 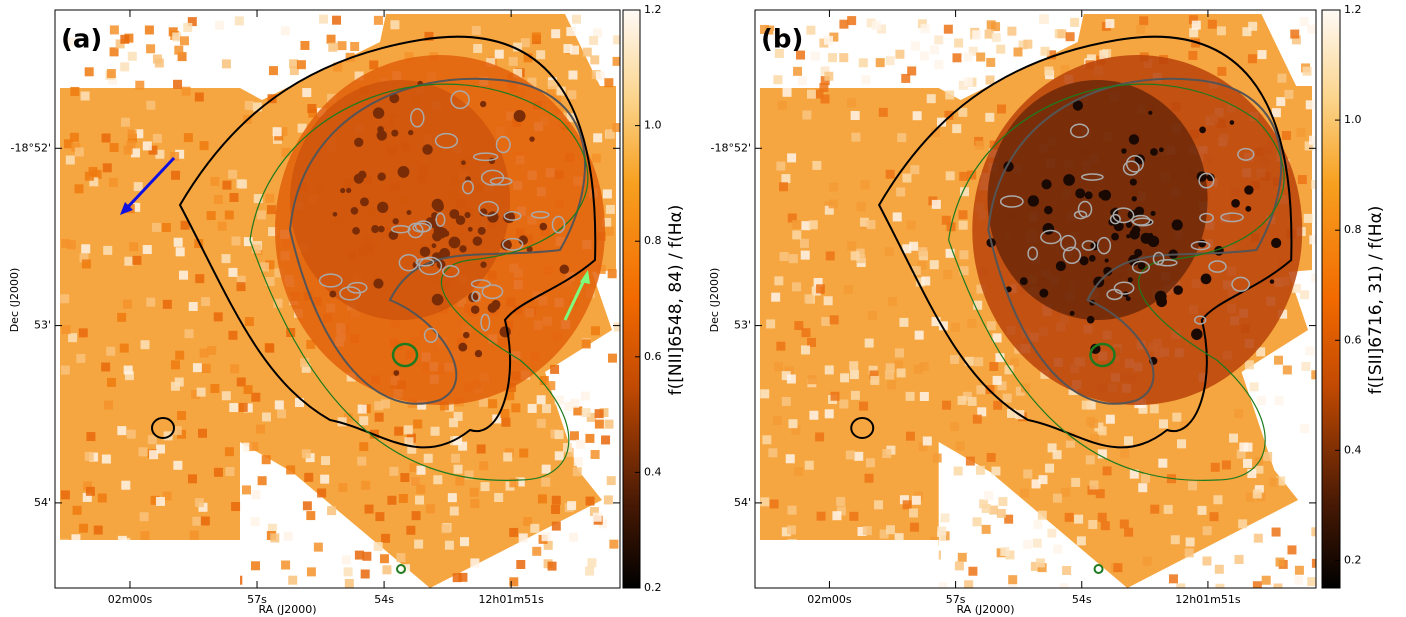 What do you see at coordinates (147, 564) in the screenshot?
I see `mask` at bounding box center [147, 564].